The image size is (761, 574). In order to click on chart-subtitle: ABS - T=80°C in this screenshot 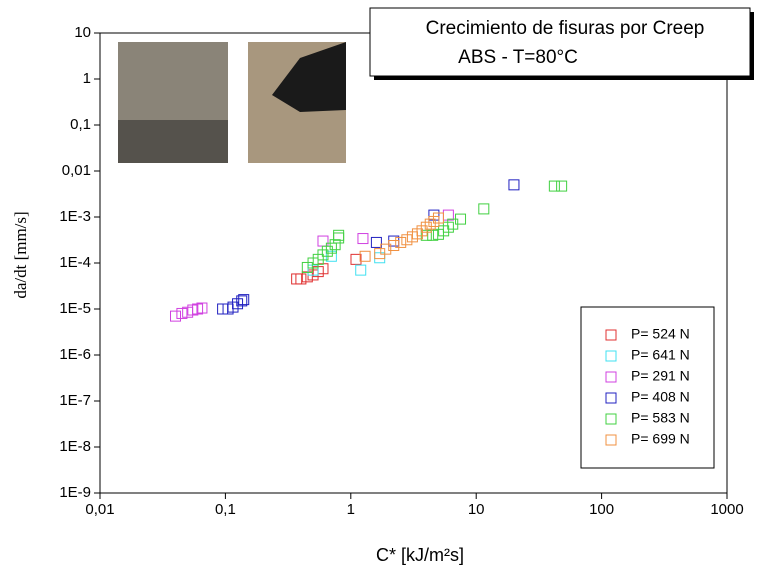, I will do `click(518, 57)`.